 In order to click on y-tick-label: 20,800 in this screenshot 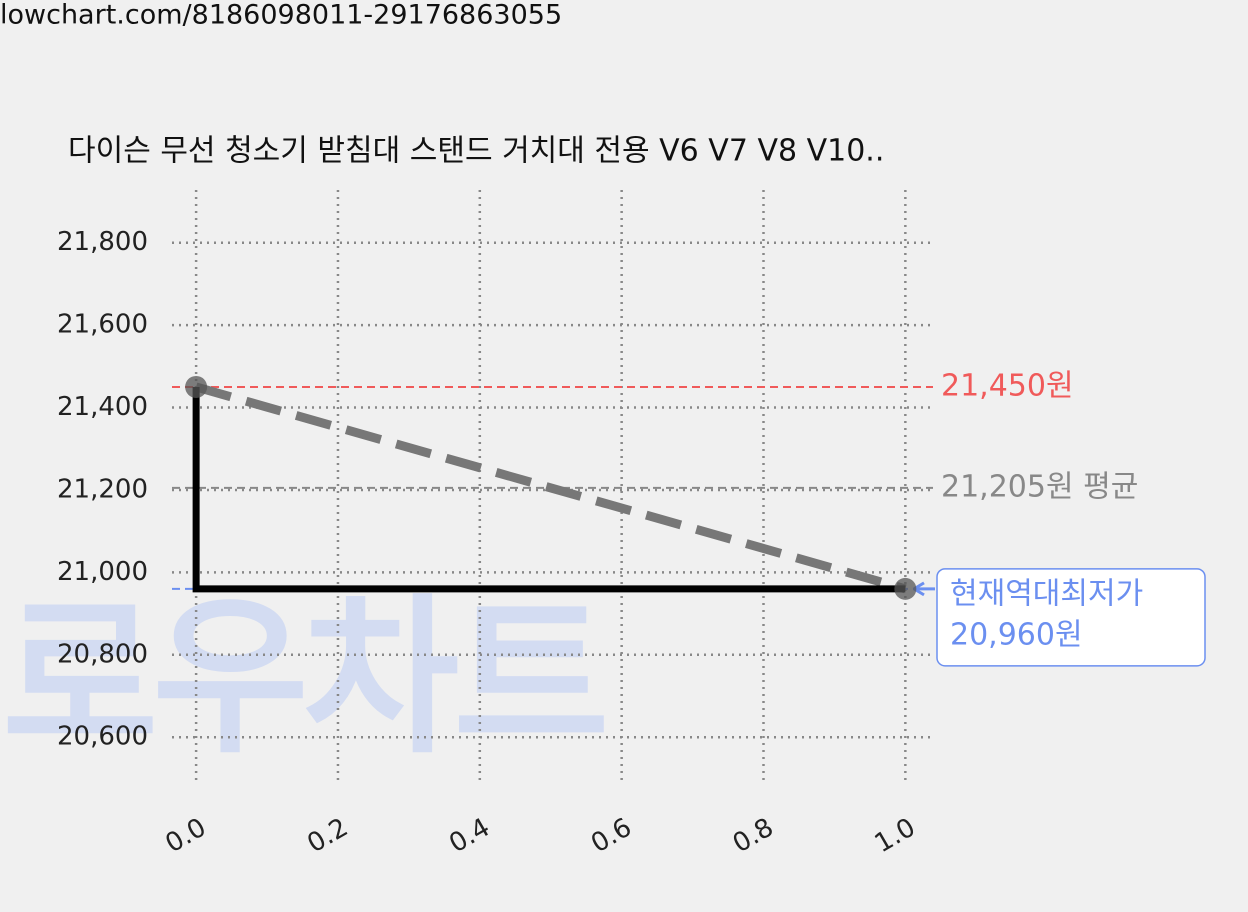, I will do `click(102, 654)`.